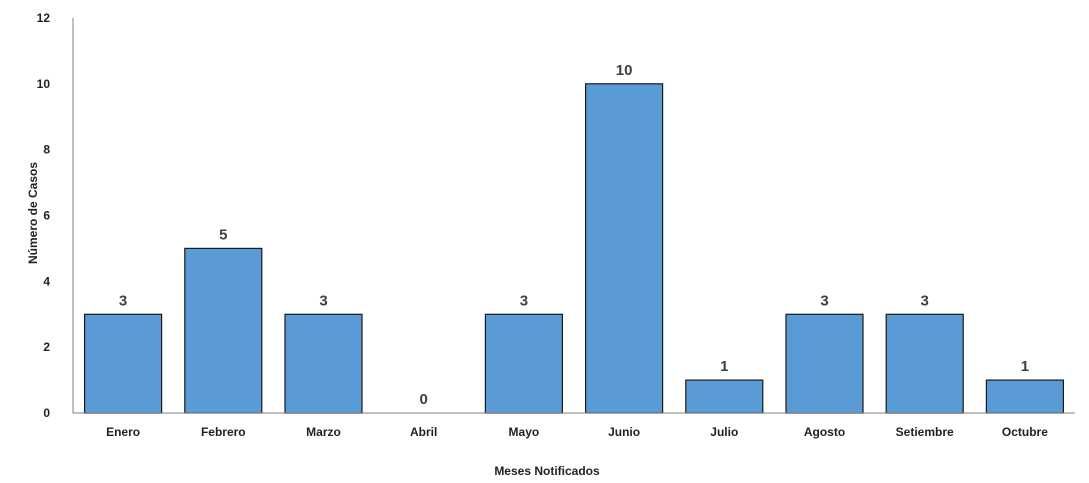 The width and height of the screenshot is (1089, 483). Describe the element at coordinates (1025, 366) in the screenshot. I see `data-label-octubre: 1` at that location.